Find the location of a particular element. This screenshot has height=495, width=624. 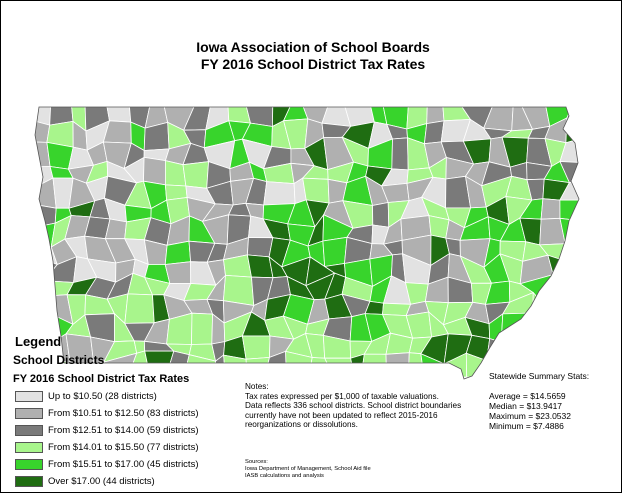

legend-label: Up to $10.50 (28 districts) is located at coordinates (102, 396).